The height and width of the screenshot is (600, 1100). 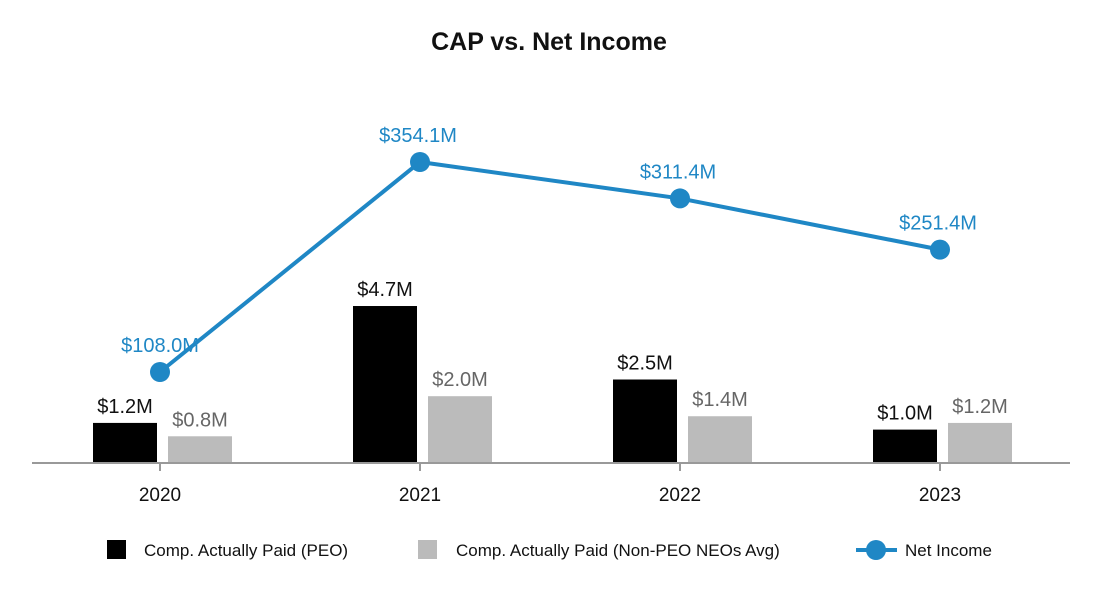 I want to click on legend-label-peo: Comp. Actually Paid (PEO), so click(x=246, y=550).